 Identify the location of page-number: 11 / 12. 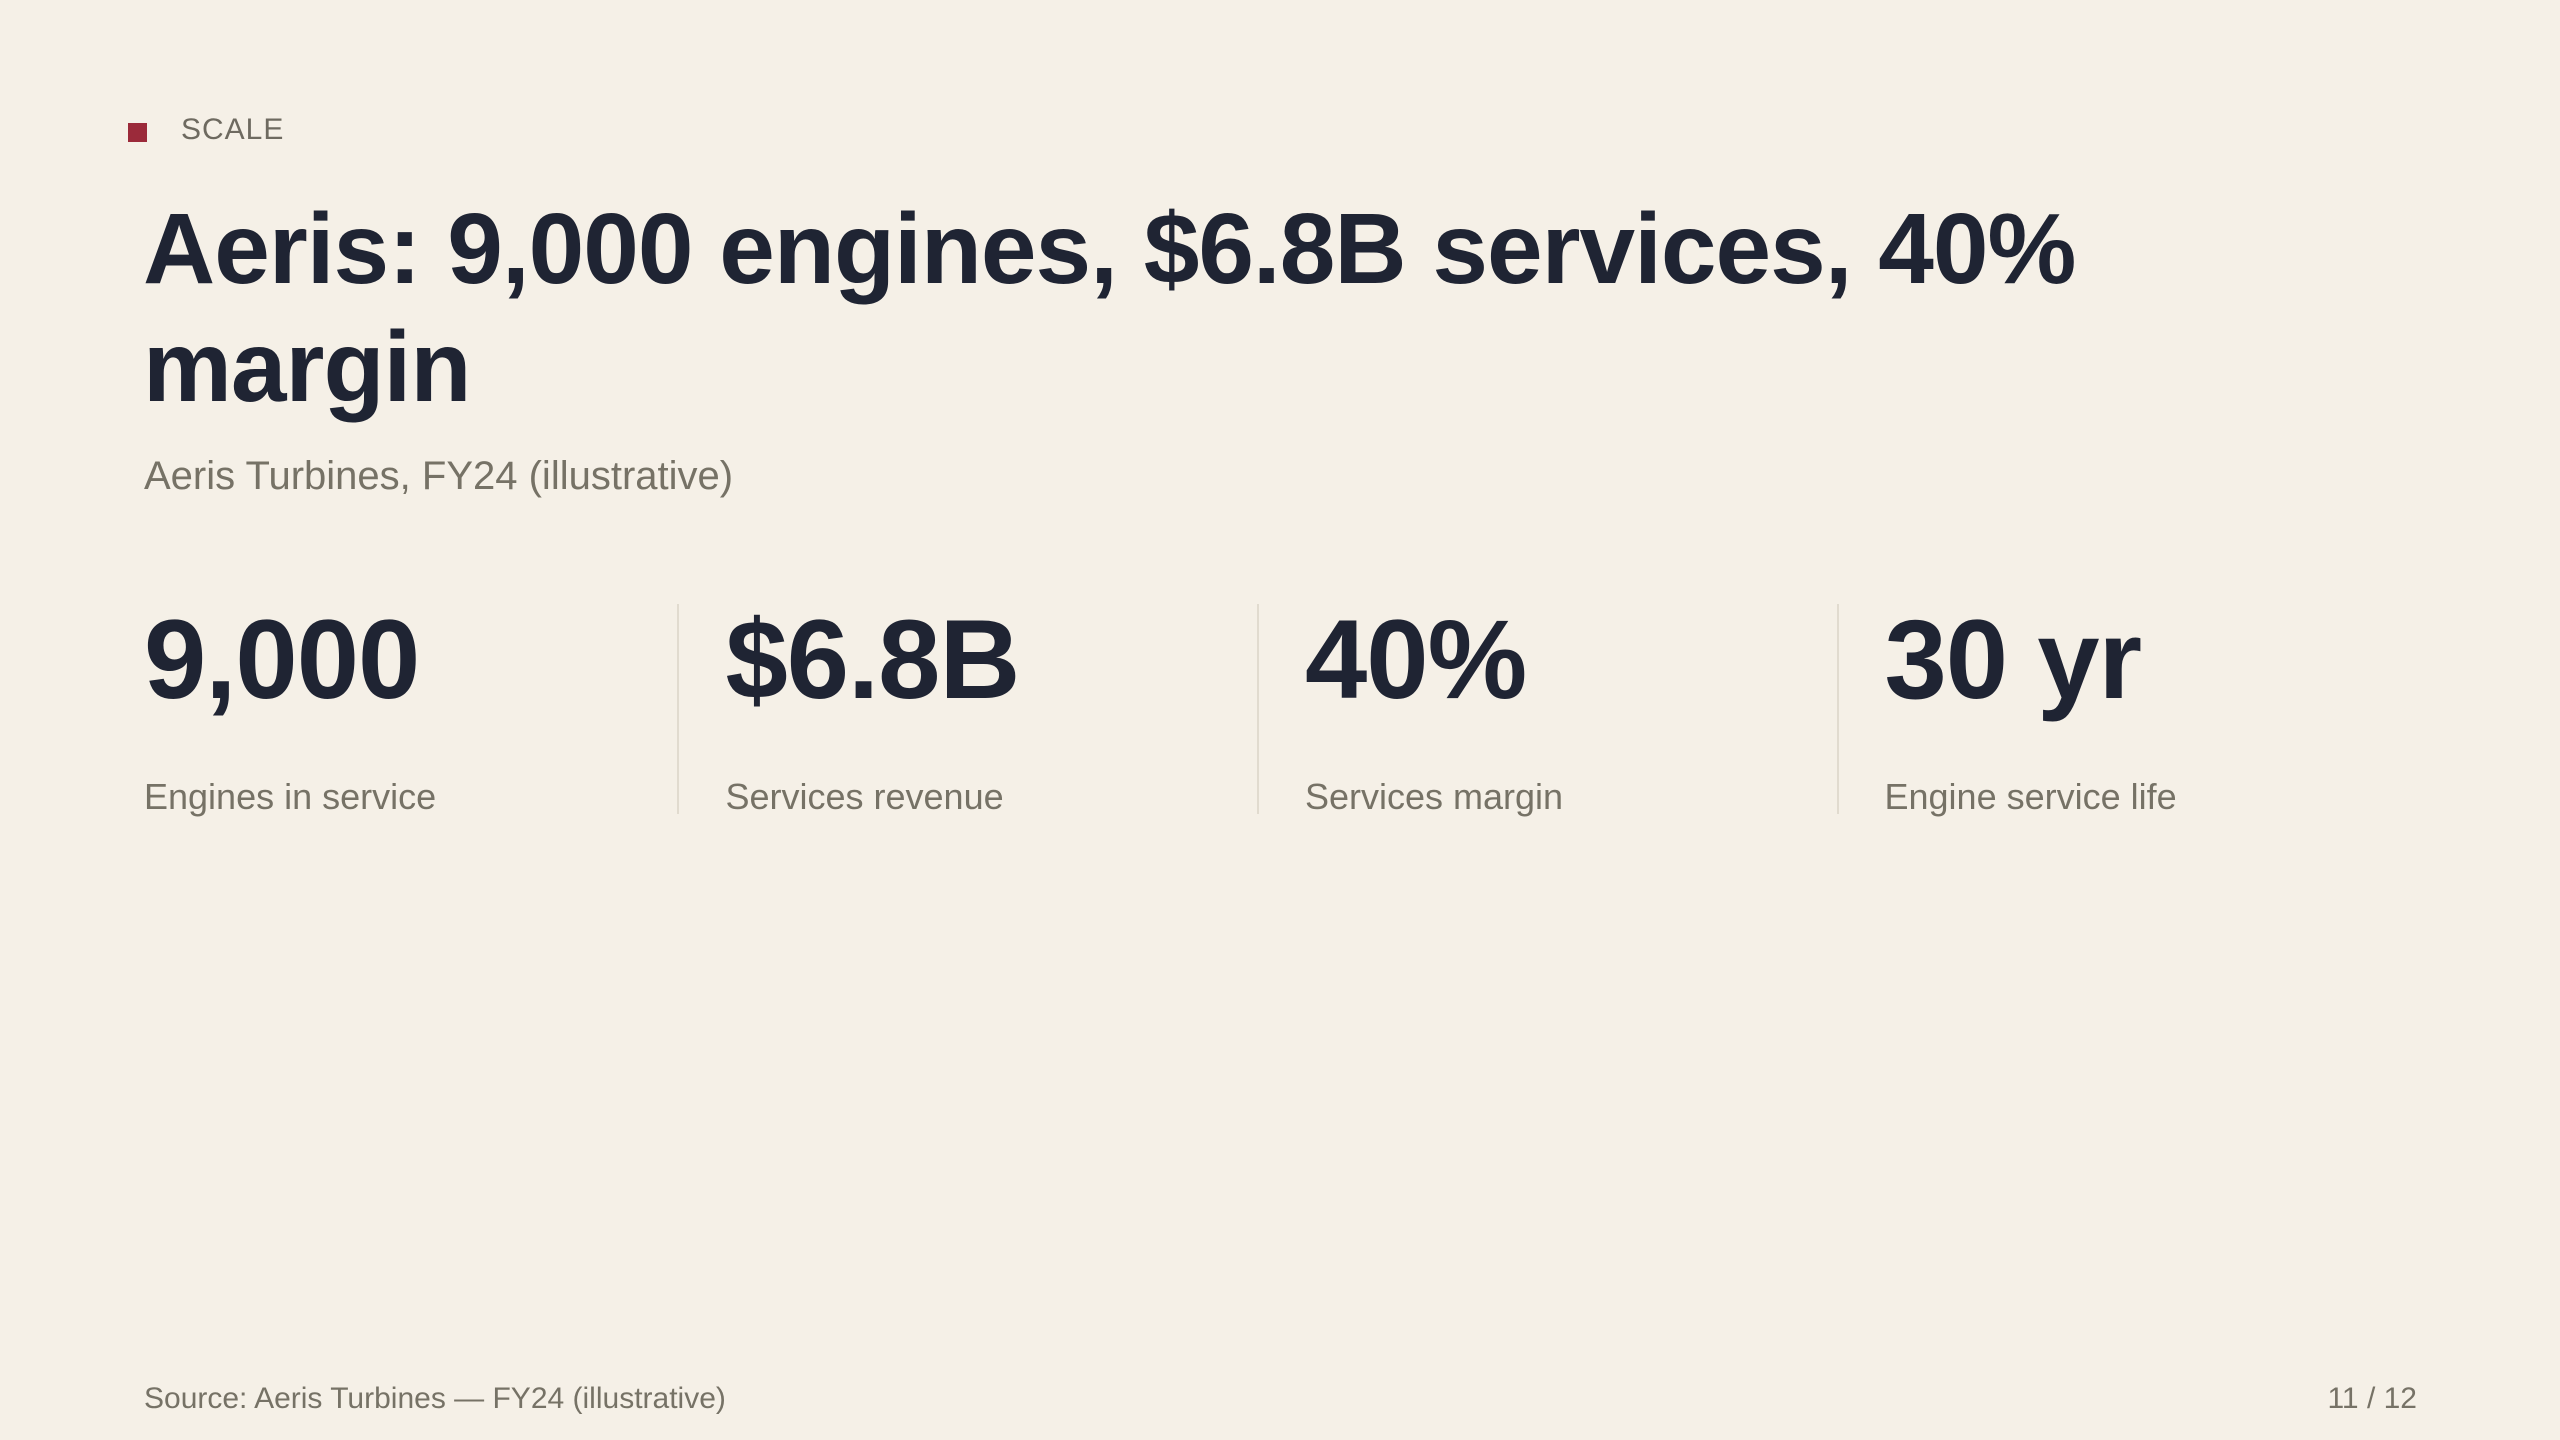
(2372, 1398).